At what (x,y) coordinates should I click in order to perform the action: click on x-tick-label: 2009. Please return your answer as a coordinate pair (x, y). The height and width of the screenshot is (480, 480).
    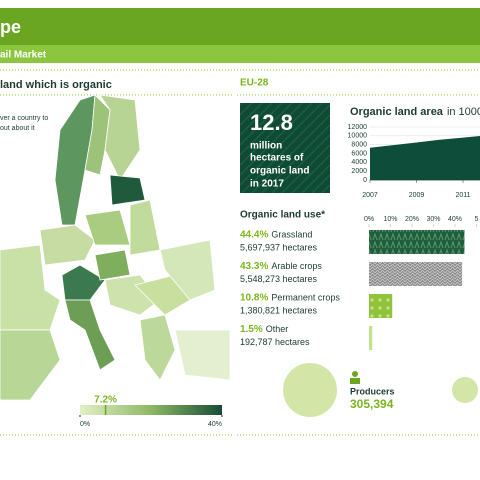
    Looking at the image, I should click on (417, 195).